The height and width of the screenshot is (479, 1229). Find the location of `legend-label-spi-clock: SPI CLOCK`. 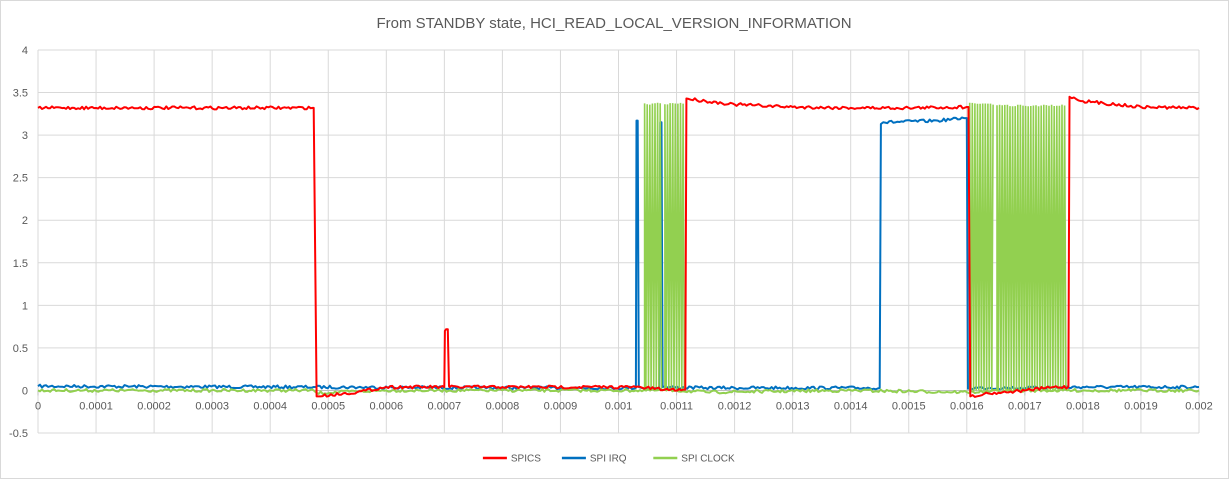

legend-label-spi-clock: SPI CLOCK is located at coordinates (708, 459).